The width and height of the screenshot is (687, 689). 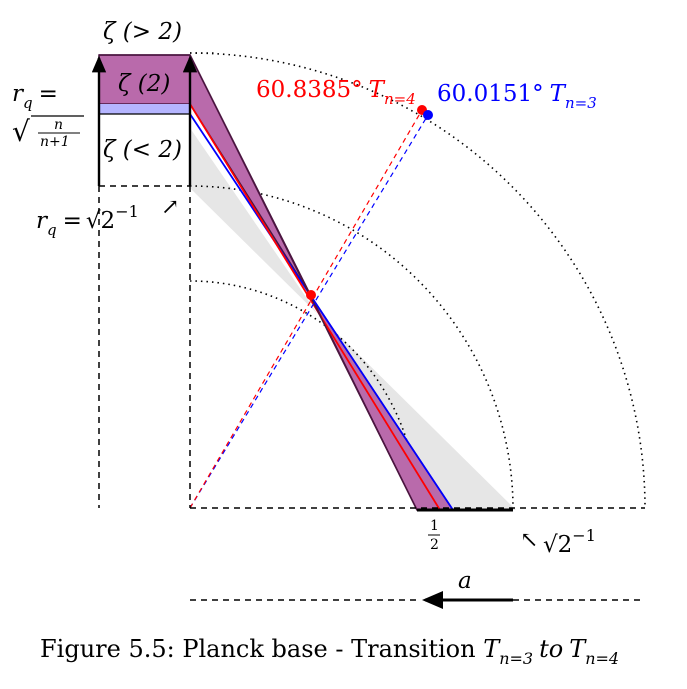 I want to click on a-label: a, so click(x=465, y=581).